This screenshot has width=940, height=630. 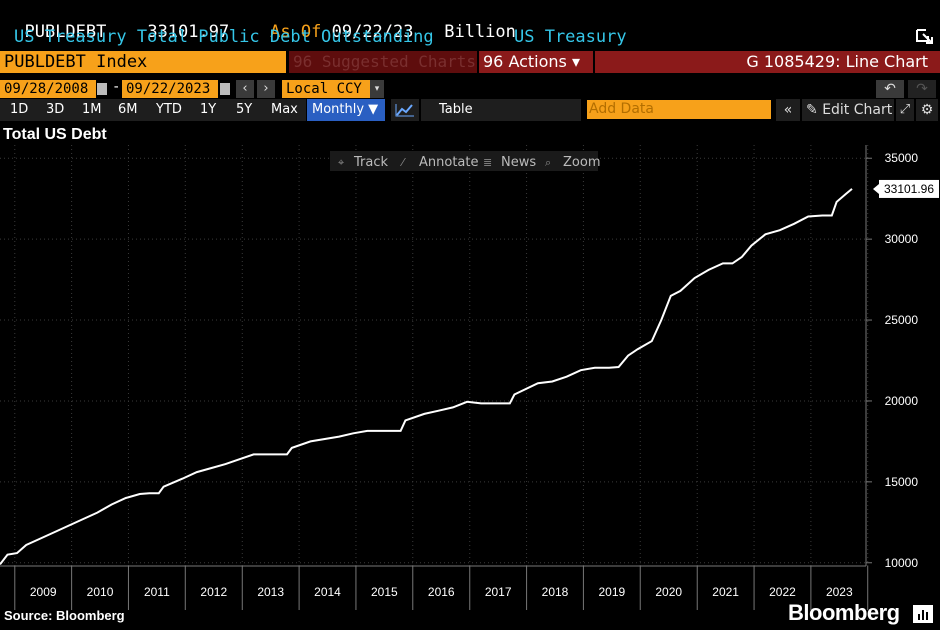 I want to click on y-tick-label: 30000, so click(x=902, y=239).